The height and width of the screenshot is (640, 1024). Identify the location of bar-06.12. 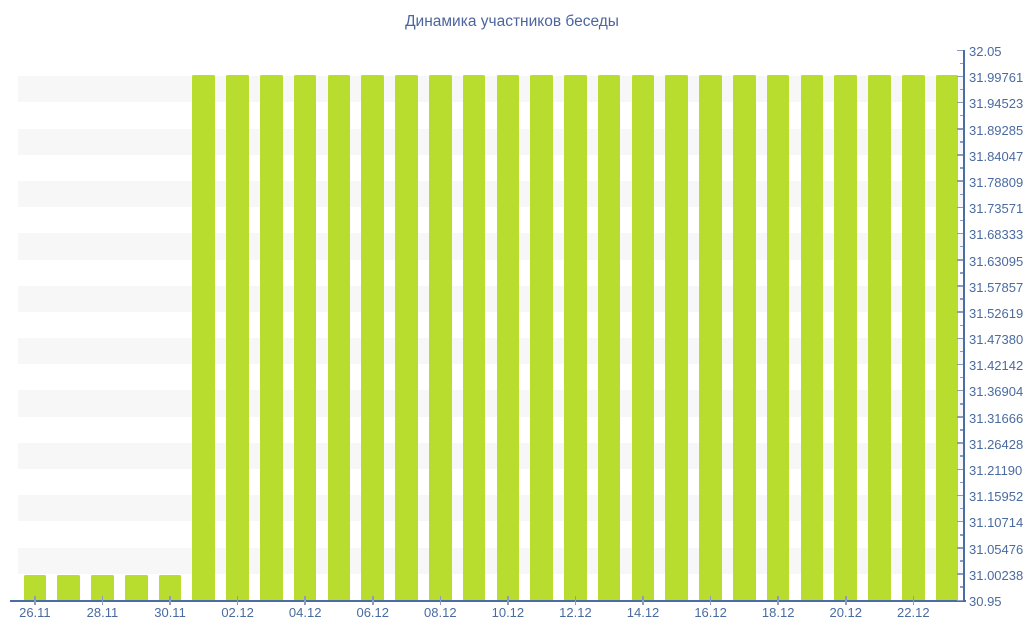
(373, 337).